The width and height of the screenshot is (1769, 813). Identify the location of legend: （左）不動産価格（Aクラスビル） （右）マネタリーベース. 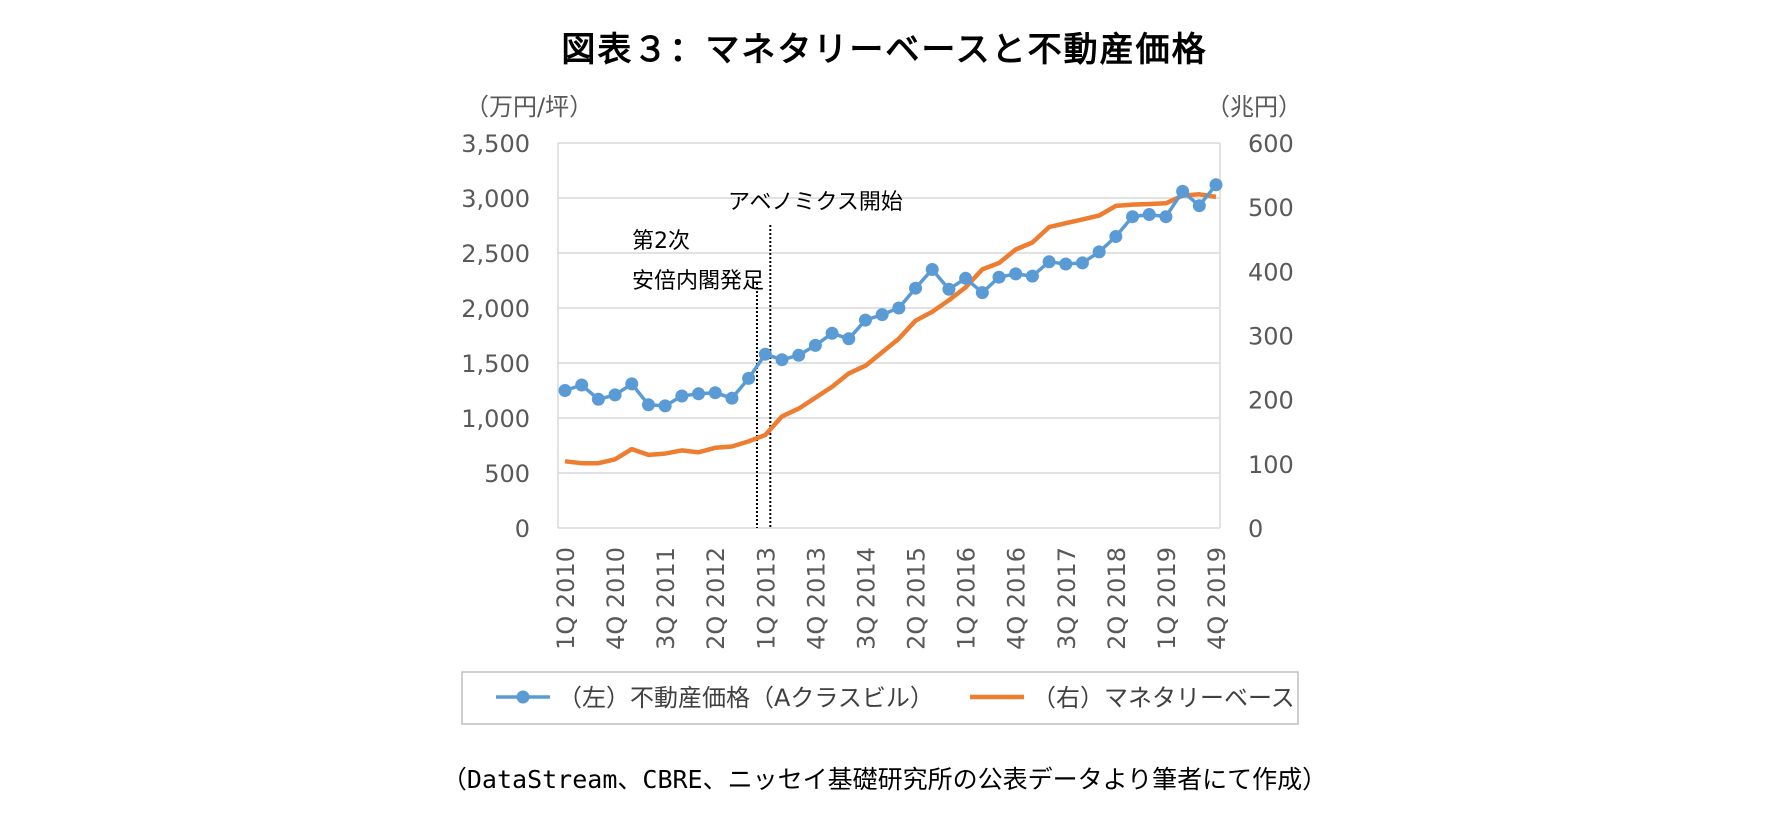
(880, 698).